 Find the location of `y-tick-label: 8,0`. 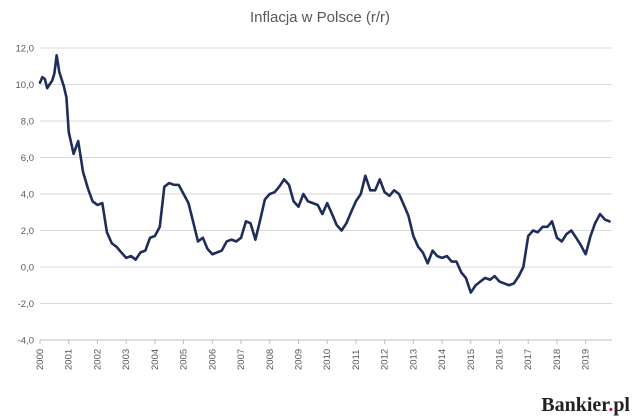

y-tick-label: 8,0 is located at coordinates (27, 122).